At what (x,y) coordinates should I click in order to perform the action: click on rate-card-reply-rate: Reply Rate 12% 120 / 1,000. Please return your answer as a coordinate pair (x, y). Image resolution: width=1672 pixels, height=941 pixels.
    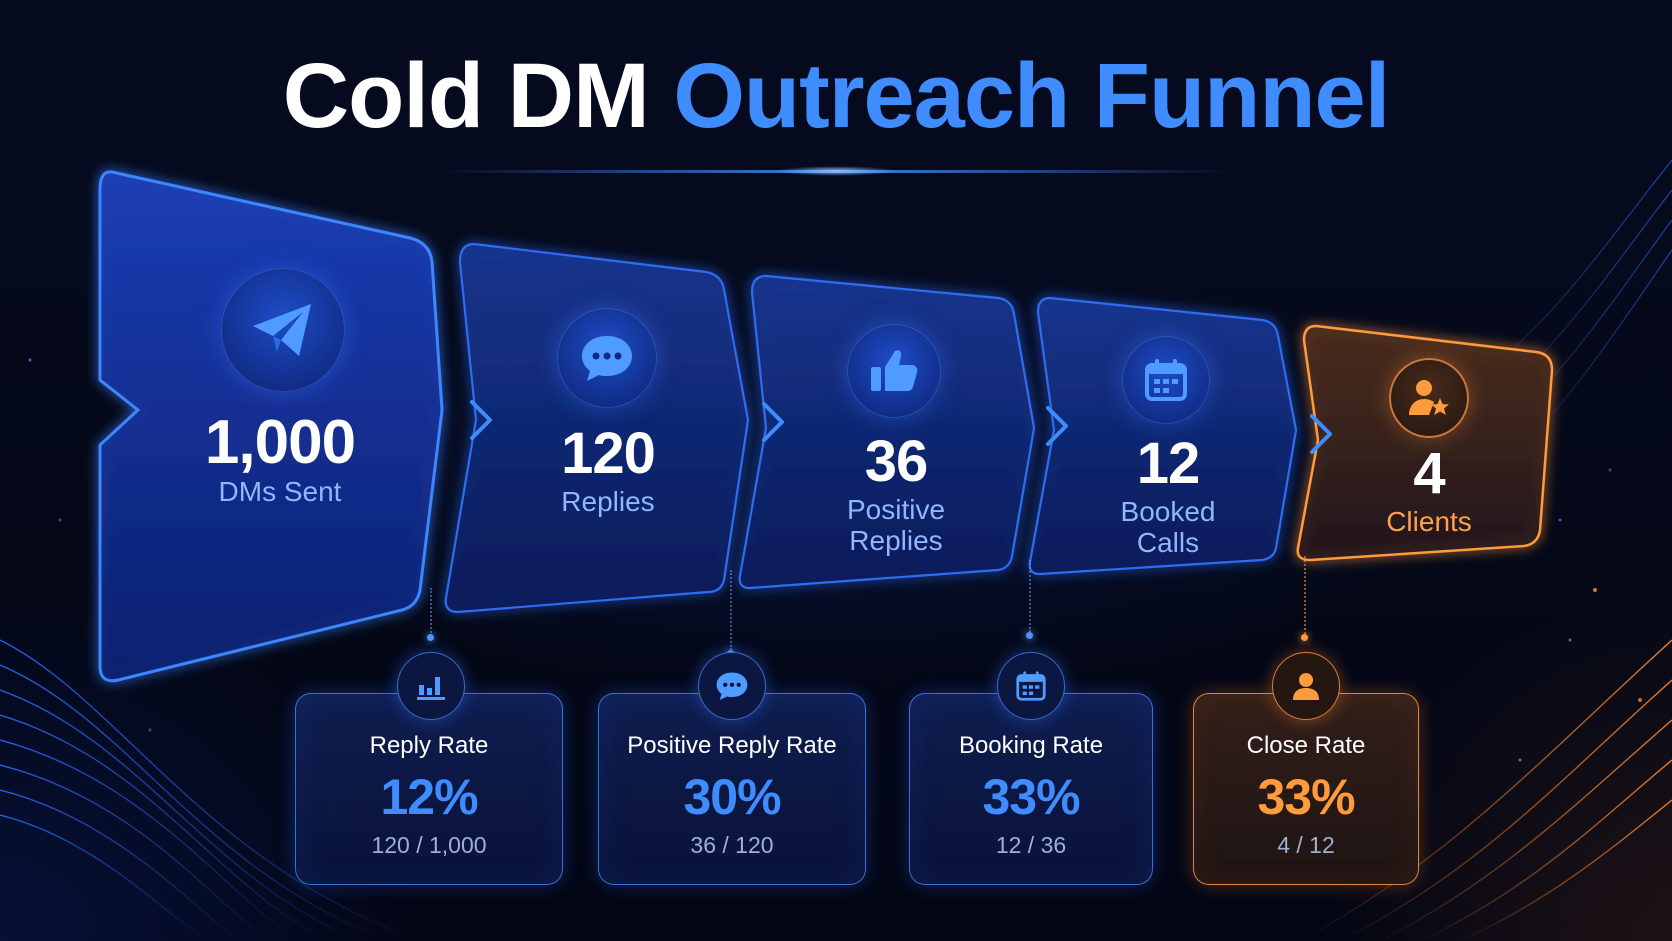
    Looking at the image, I should click on (429, 789).